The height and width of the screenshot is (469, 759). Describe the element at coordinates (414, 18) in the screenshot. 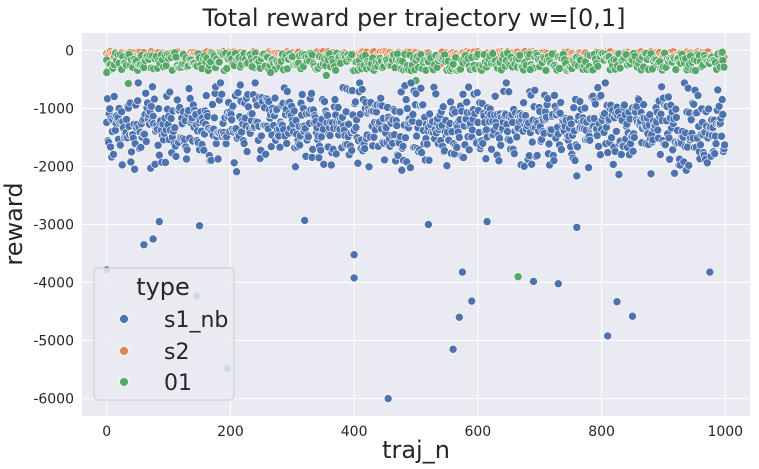

I see `chart-title: Total reward per trajectory w=[0,1]` at that location.